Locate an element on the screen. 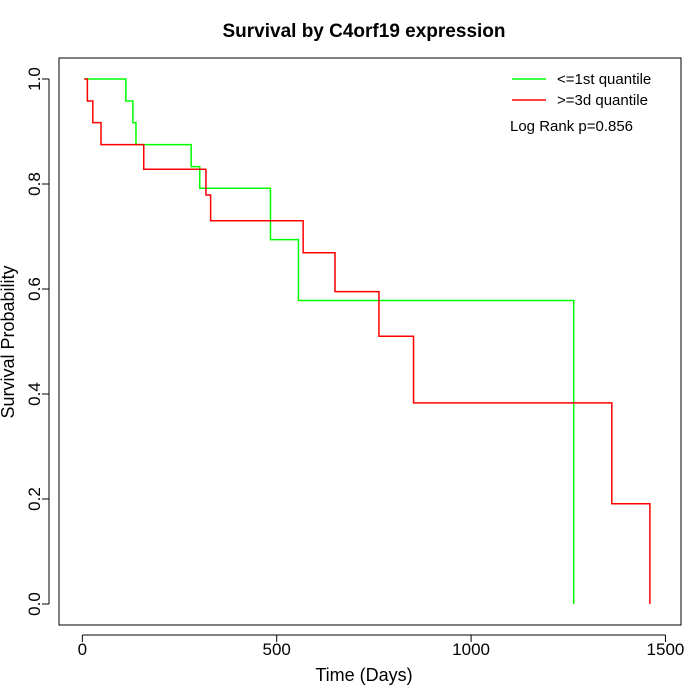  y-tick-label: 0.0 is located at coordinates (34, 604).